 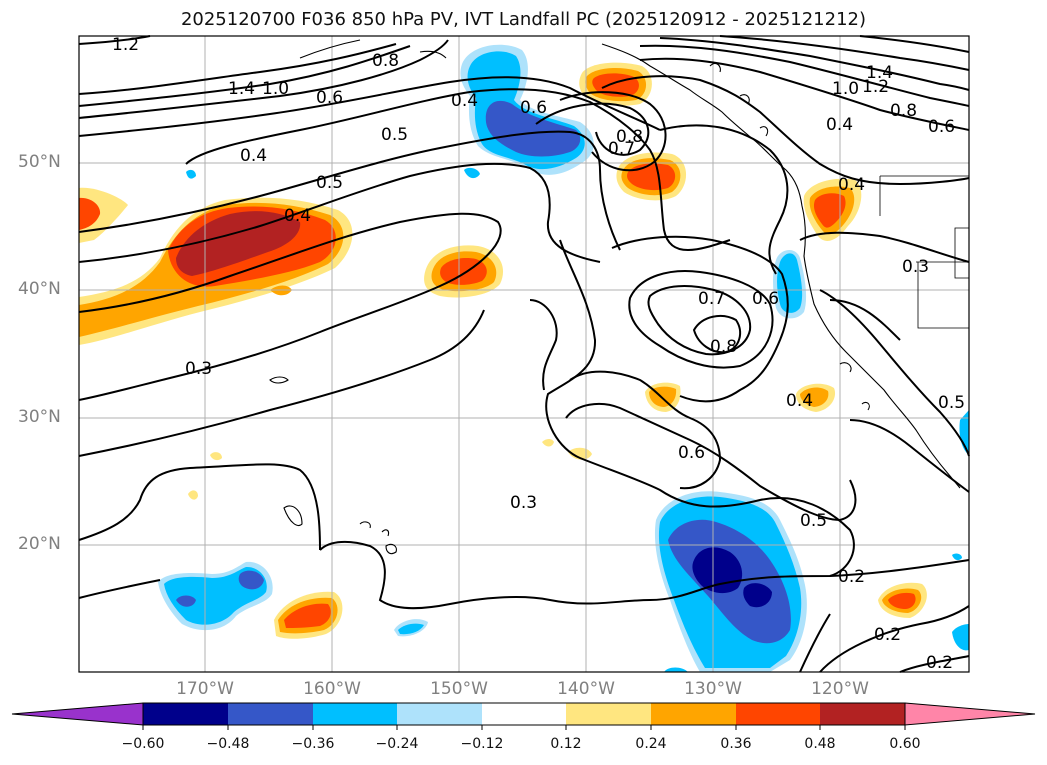 What do you see at coordinates (482, 744) in the screenshot?
I see `colorbar-tick: −0.12` at bounding box center [482, 744].